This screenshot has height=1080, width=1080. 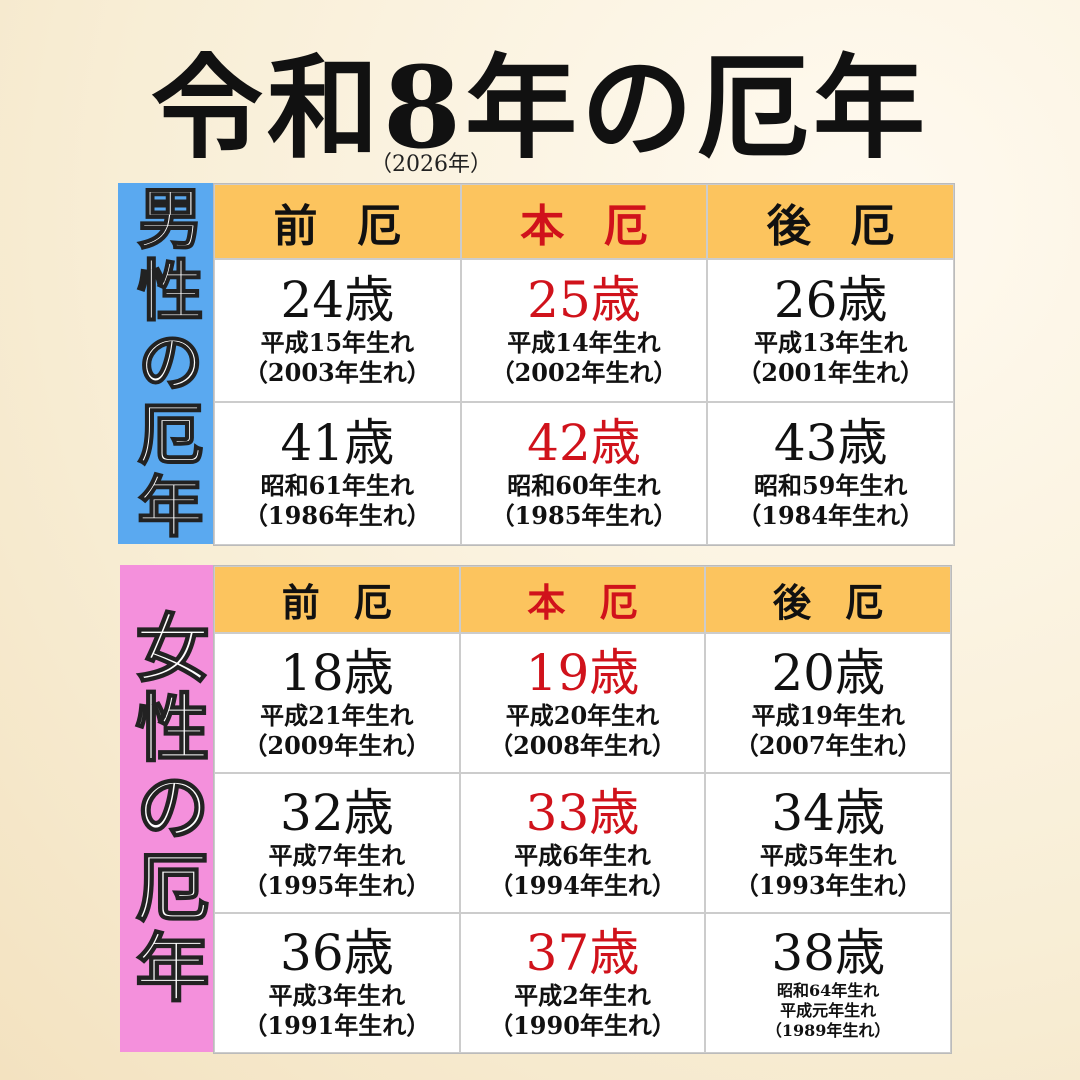 What do you see at coordinates (584, 515) in the screenshot?
I see `birth-year: （1985年生れ）` at bounding box center [584, 515].